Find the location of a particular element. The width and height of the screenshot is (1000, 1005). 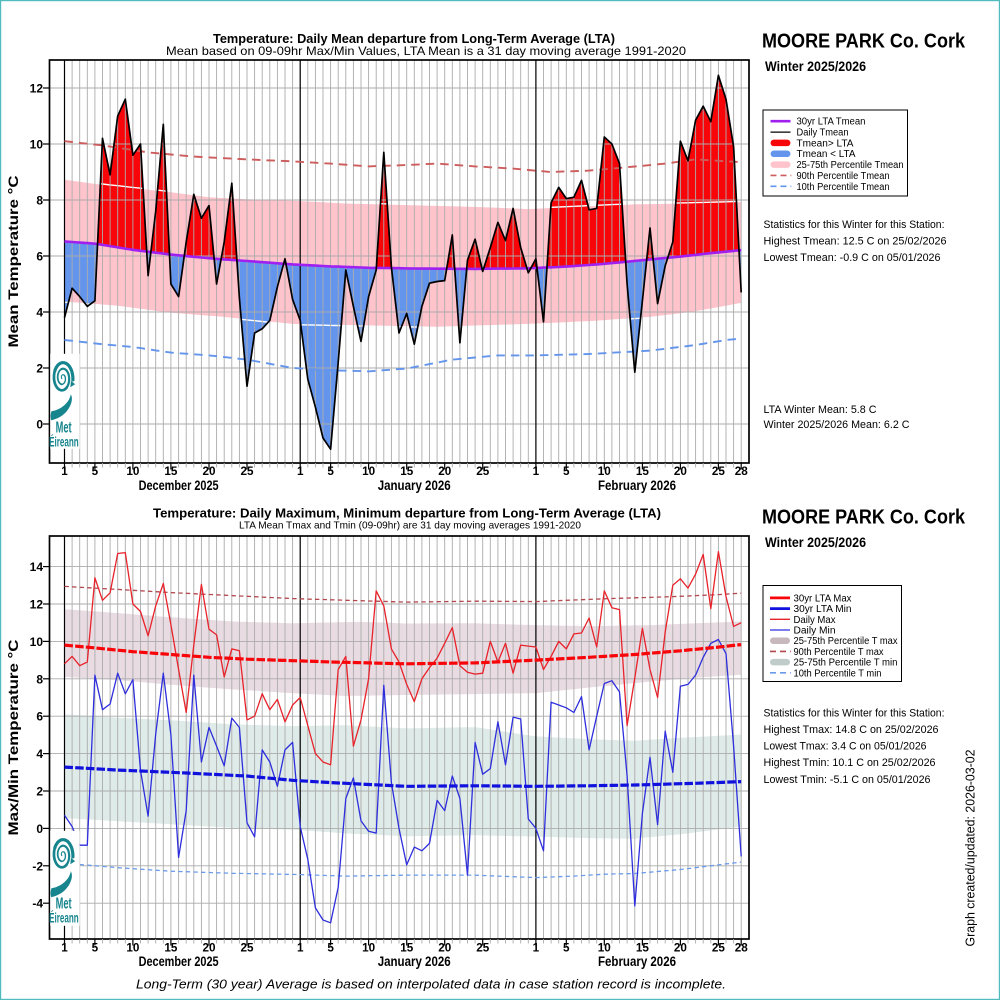

svg-text:Highest Tmean: 12.5 C on 25/02: Highest Tmean: 12.5 C on 25/02/2026 is located at coordinates (855, 242).